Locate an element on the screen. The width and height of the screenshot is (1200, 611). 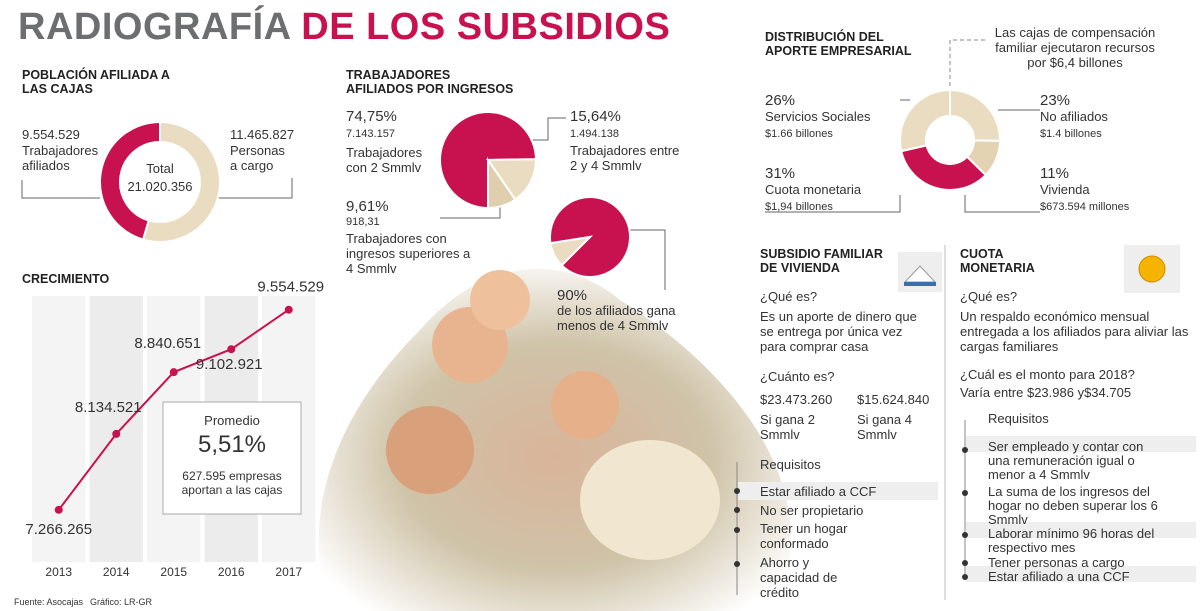
center-label: Total is located at coordinates (160, 168).